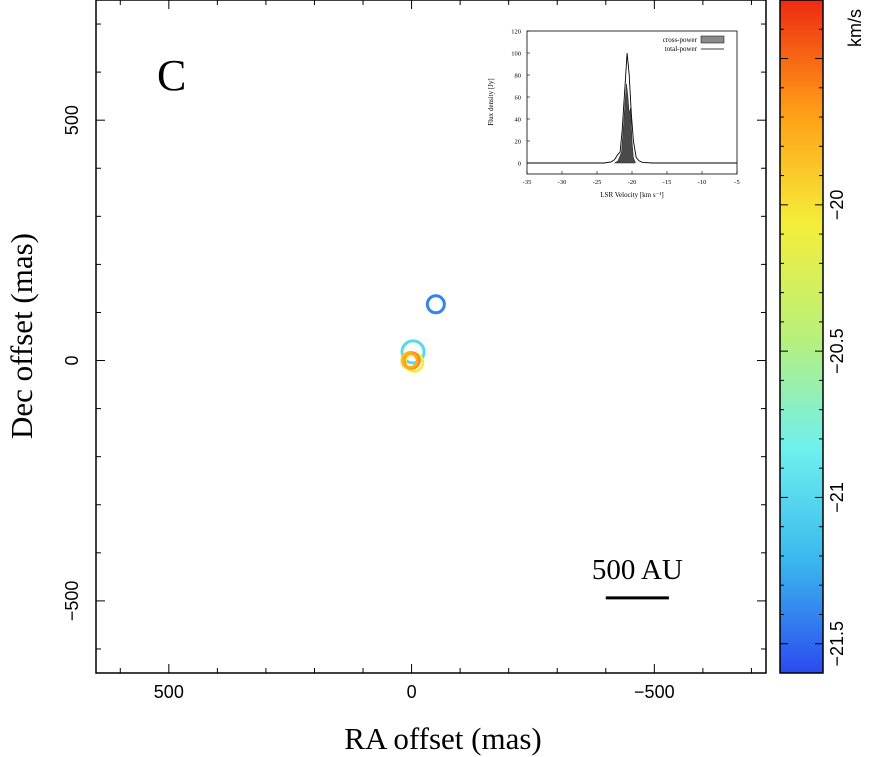 The image size is (871, 757). I want to click on inset-legend: cross-power total-power, so click(694, 44).